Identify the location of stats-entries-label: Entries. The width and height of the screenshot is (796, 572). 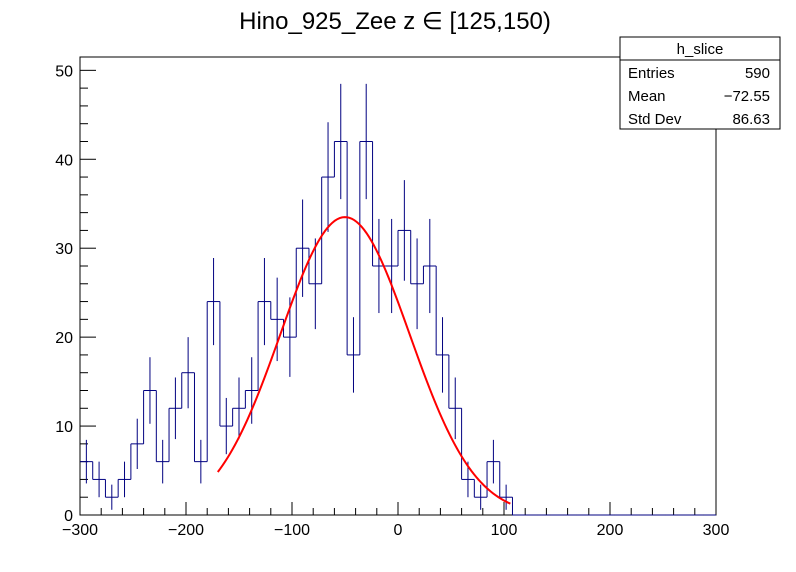
(651, 73).